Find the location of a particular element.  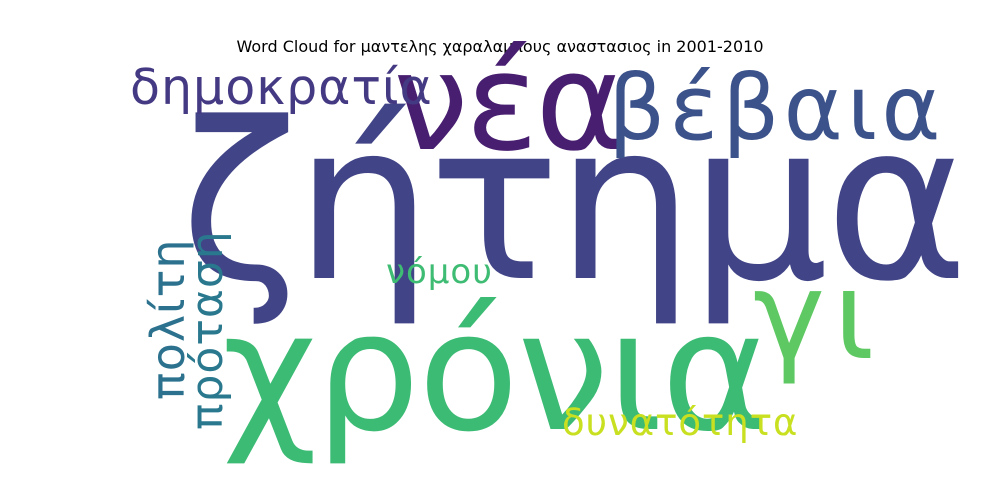

word-protasi: πρόταση is located at coordinates (207, 330).